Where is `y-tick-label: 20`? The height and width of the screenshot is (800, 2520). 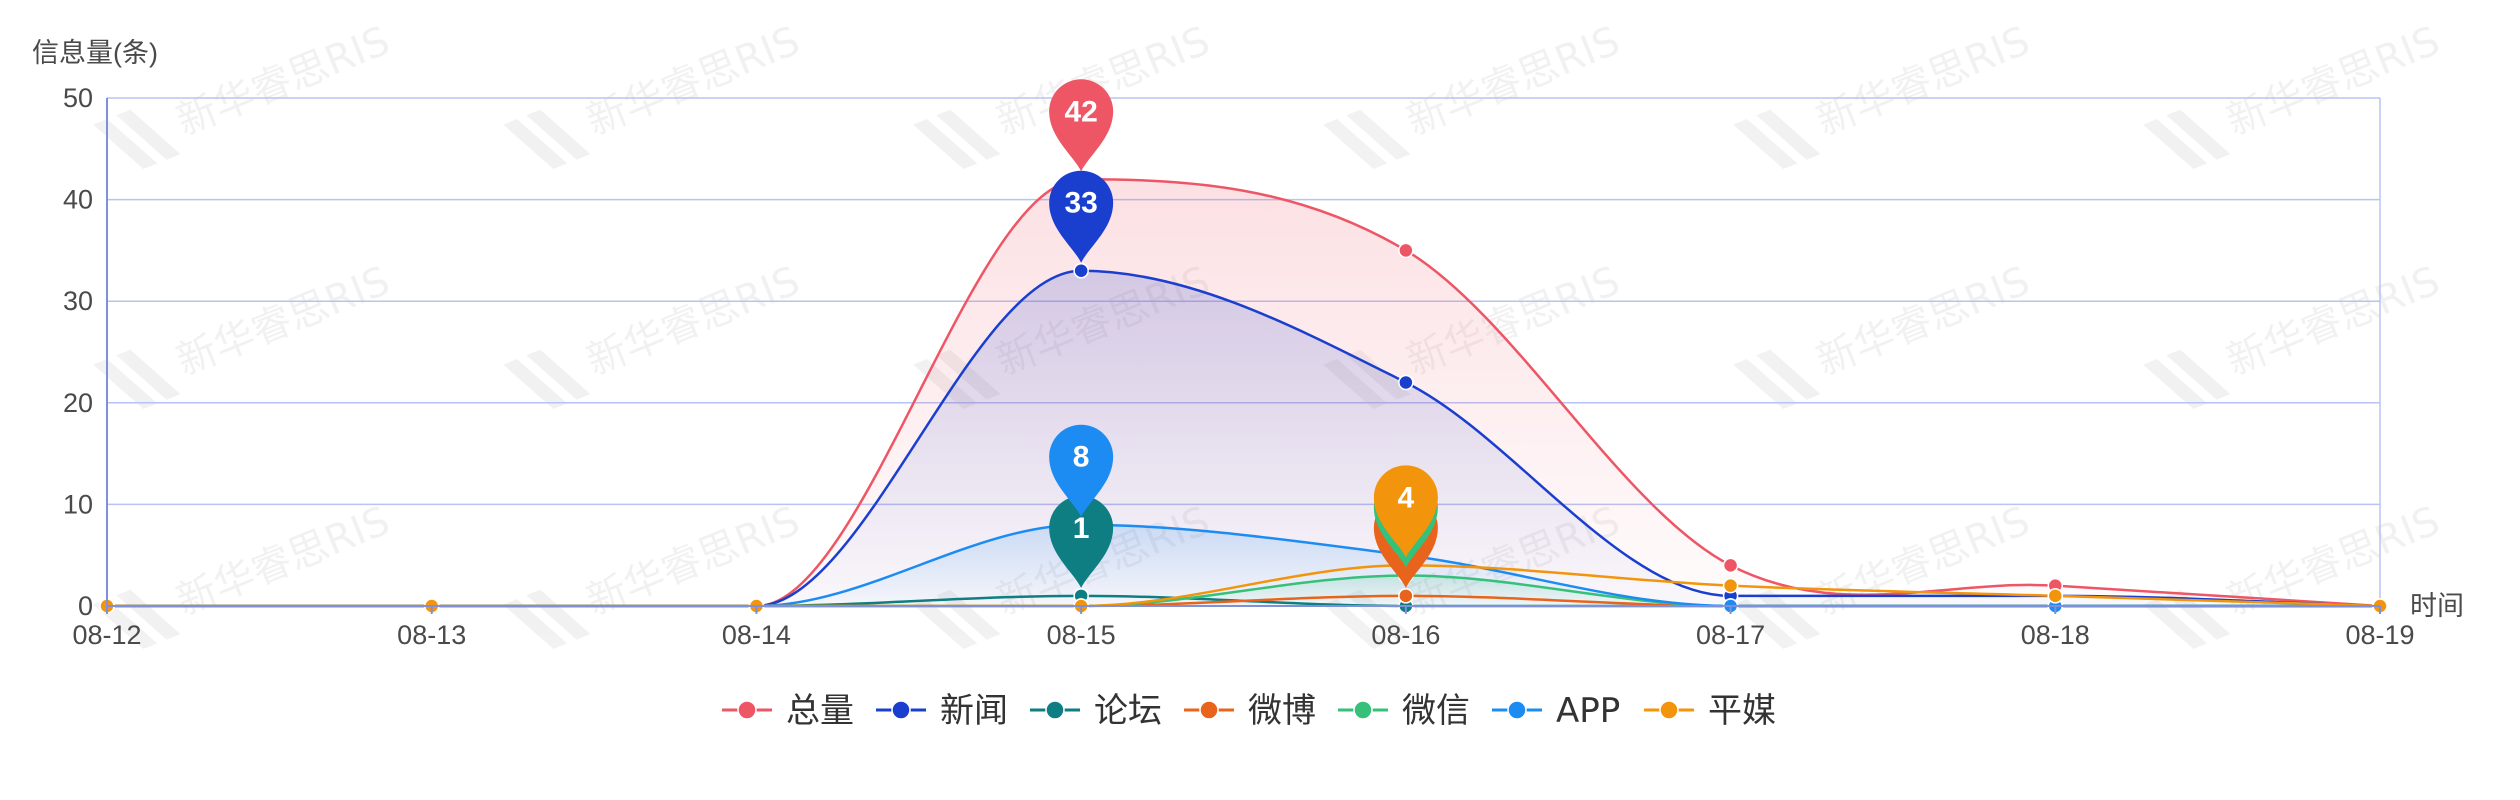
y-tick-label: 20 is located at coordinates (78, 403).